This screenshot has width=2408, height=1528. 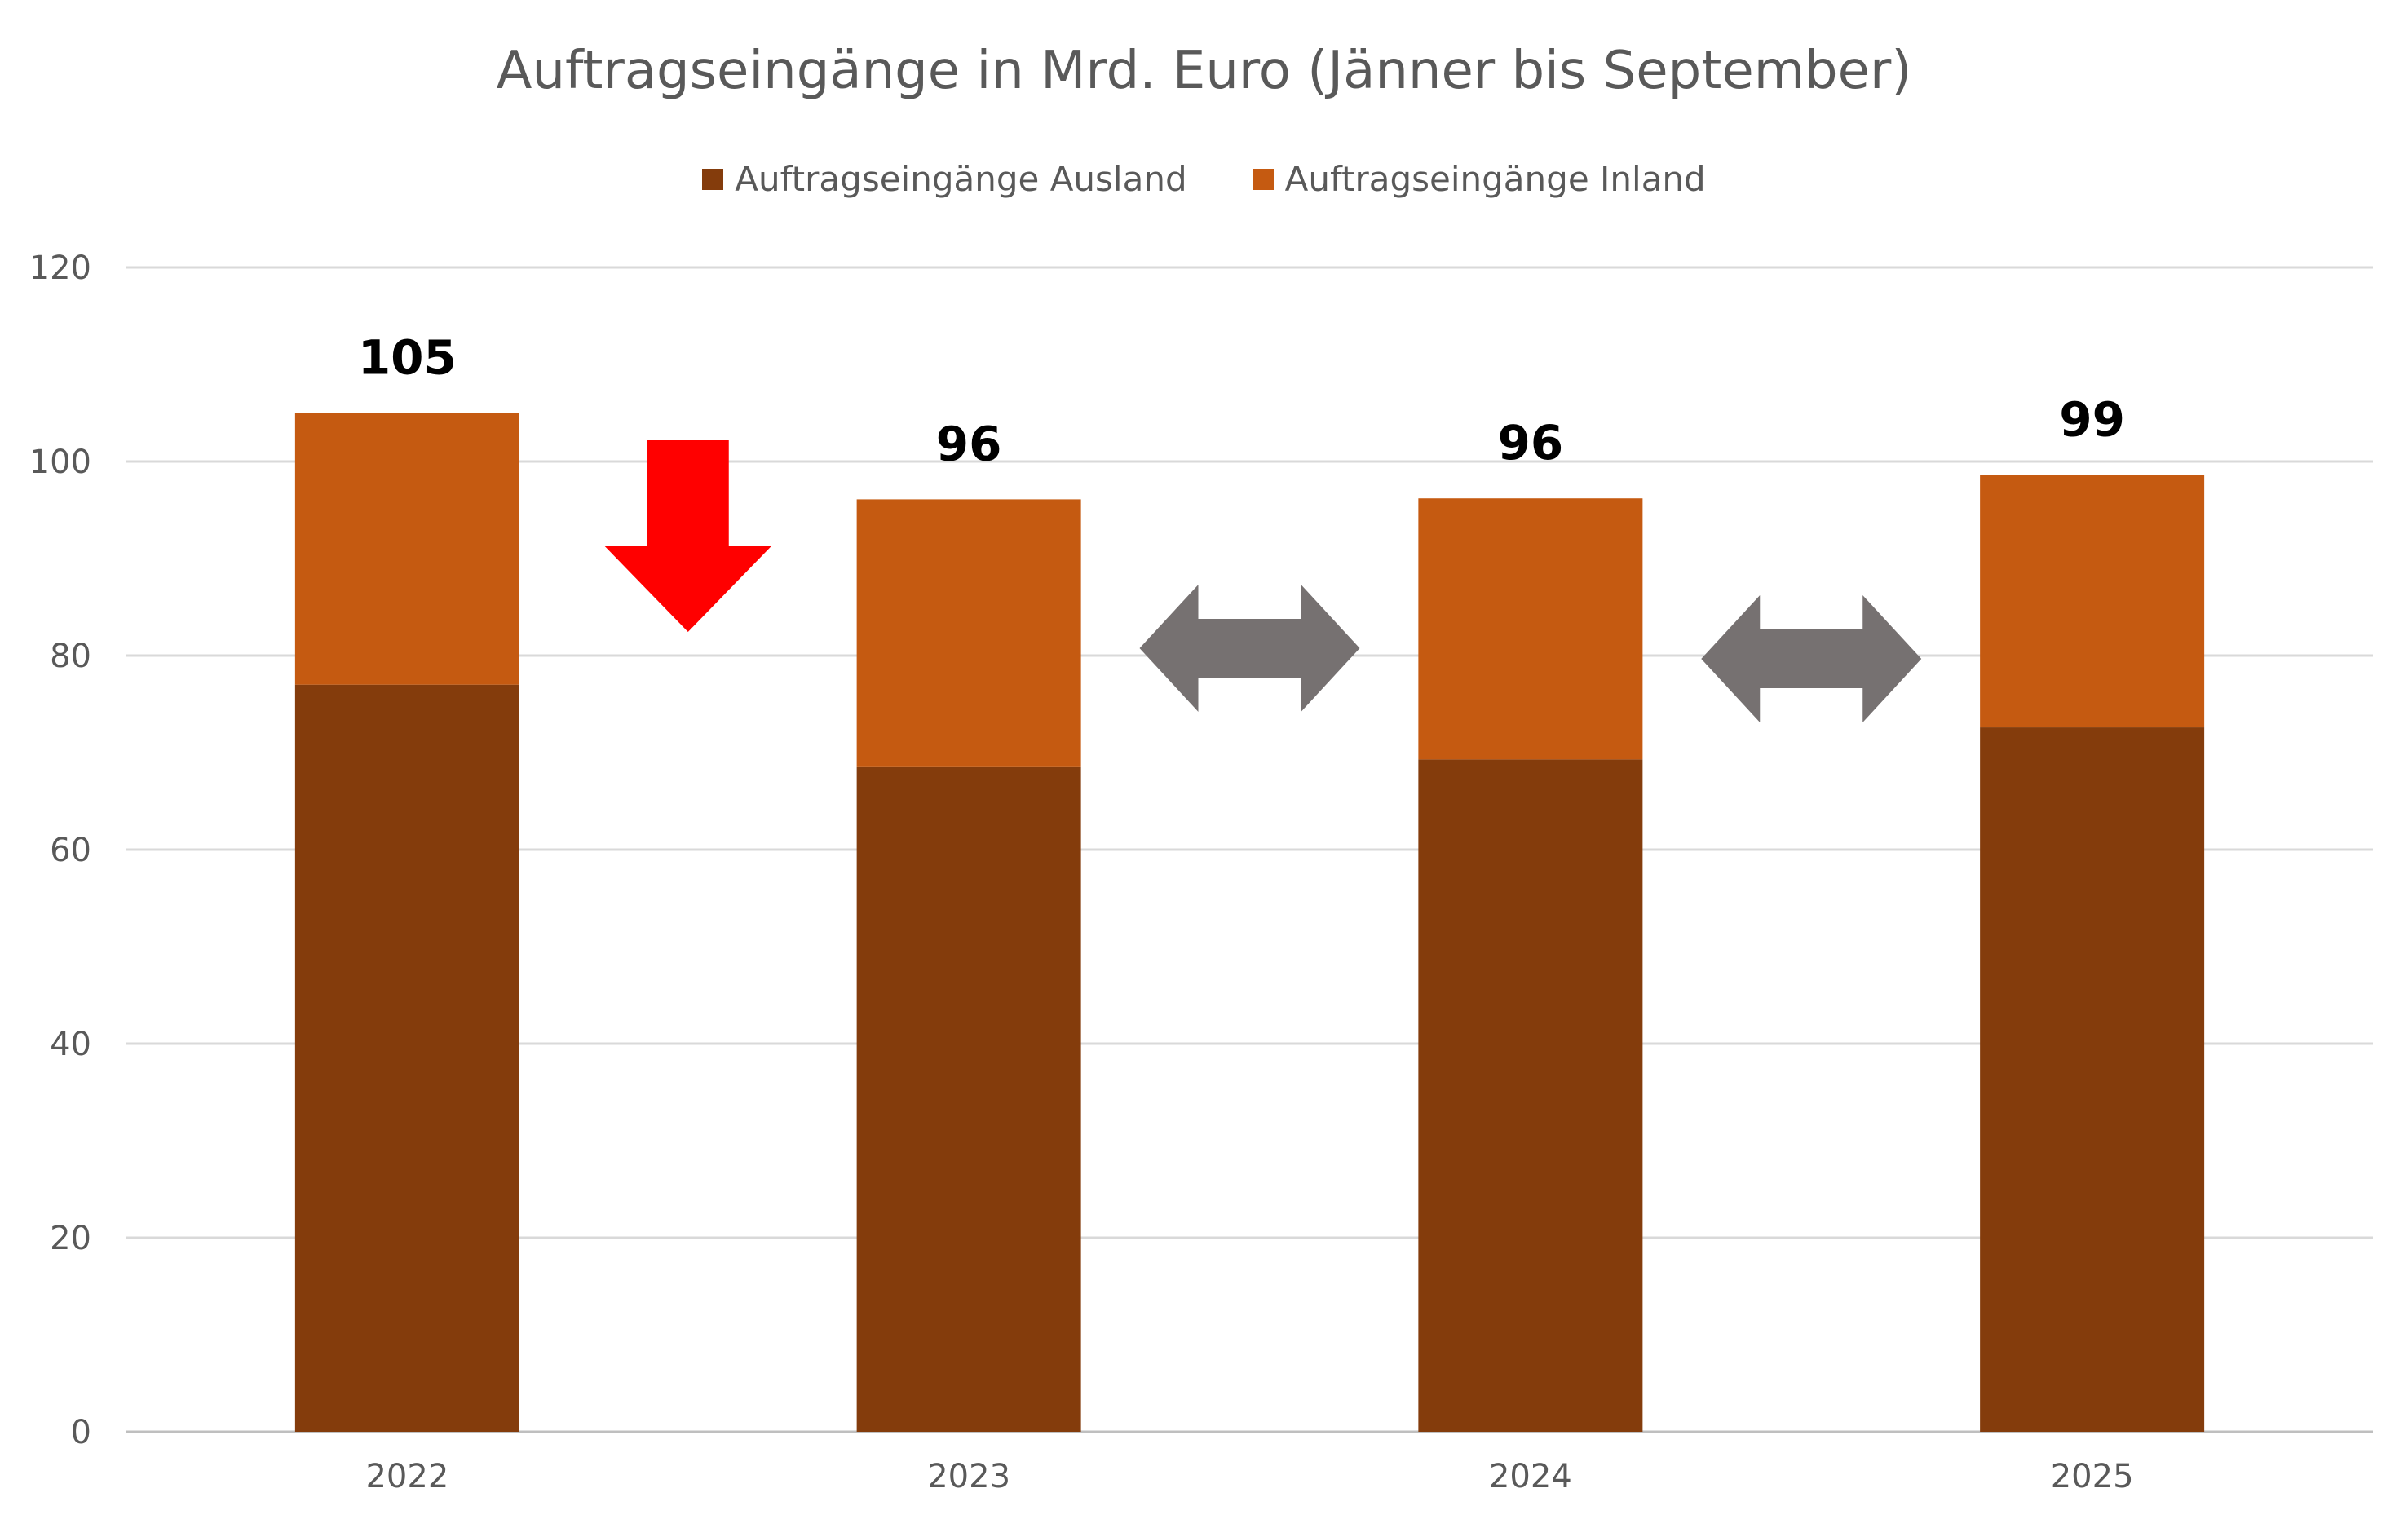 I want to click on legend-label-ausland: Auftragseingänge Ausland, so click(x=961, y=179).